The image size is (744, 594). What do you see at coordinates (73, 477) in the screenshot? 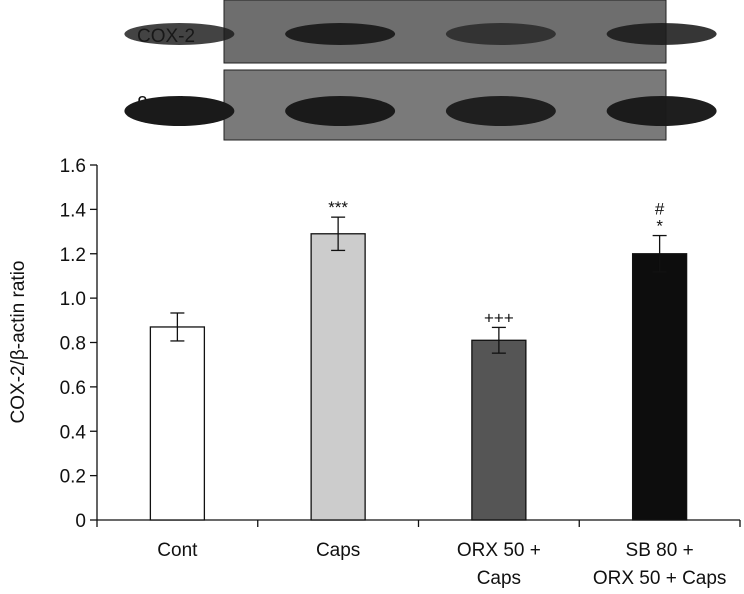
I see `y-tick-label: 0.2` at bounding box center [73, 477].